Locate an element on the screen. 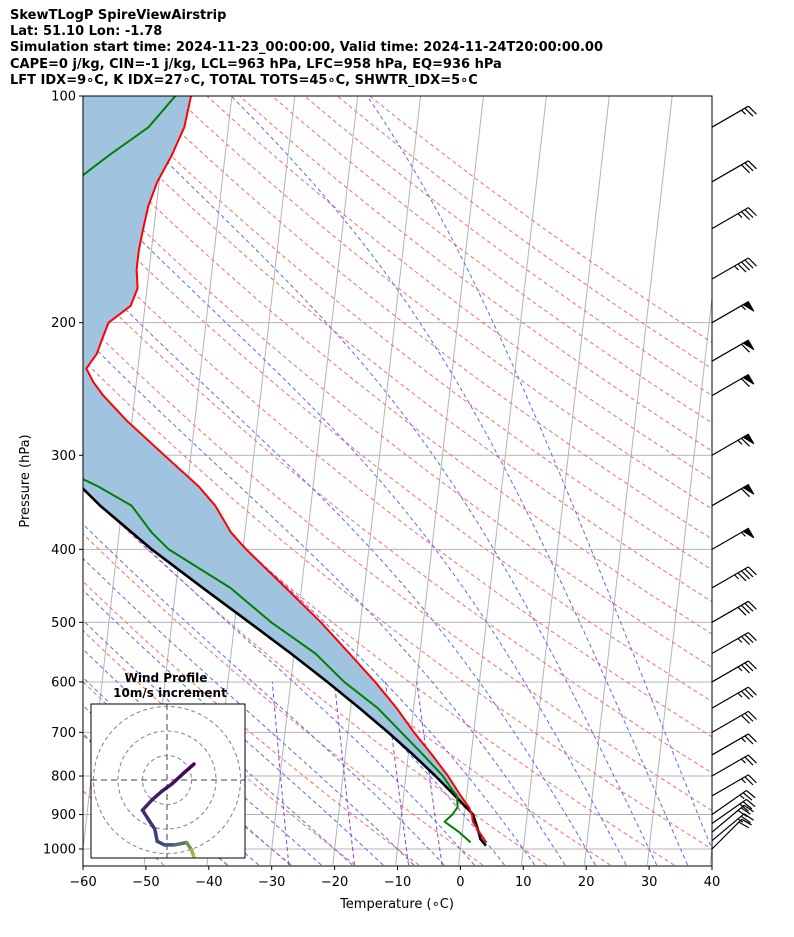  dry-adiabat-line is located at coordinates (219, 747).